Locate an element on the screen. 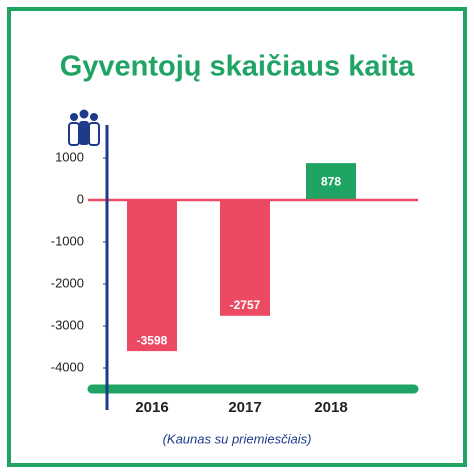  x-tick-label: 2016 is located at coordinates (151, 407).